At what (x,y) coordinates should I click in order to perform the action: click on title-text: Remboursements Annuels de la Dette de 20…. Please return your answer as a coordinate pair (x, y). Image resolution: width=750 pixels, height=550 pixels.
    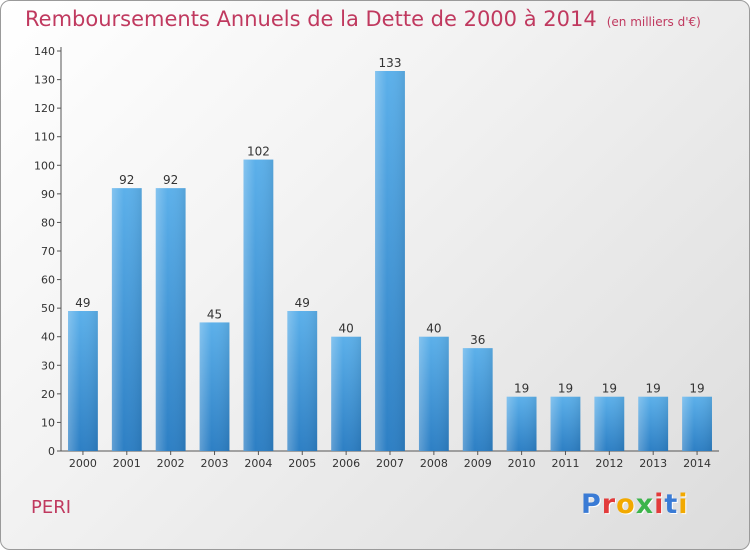
    Looking at the image, I should click on (311, 19).